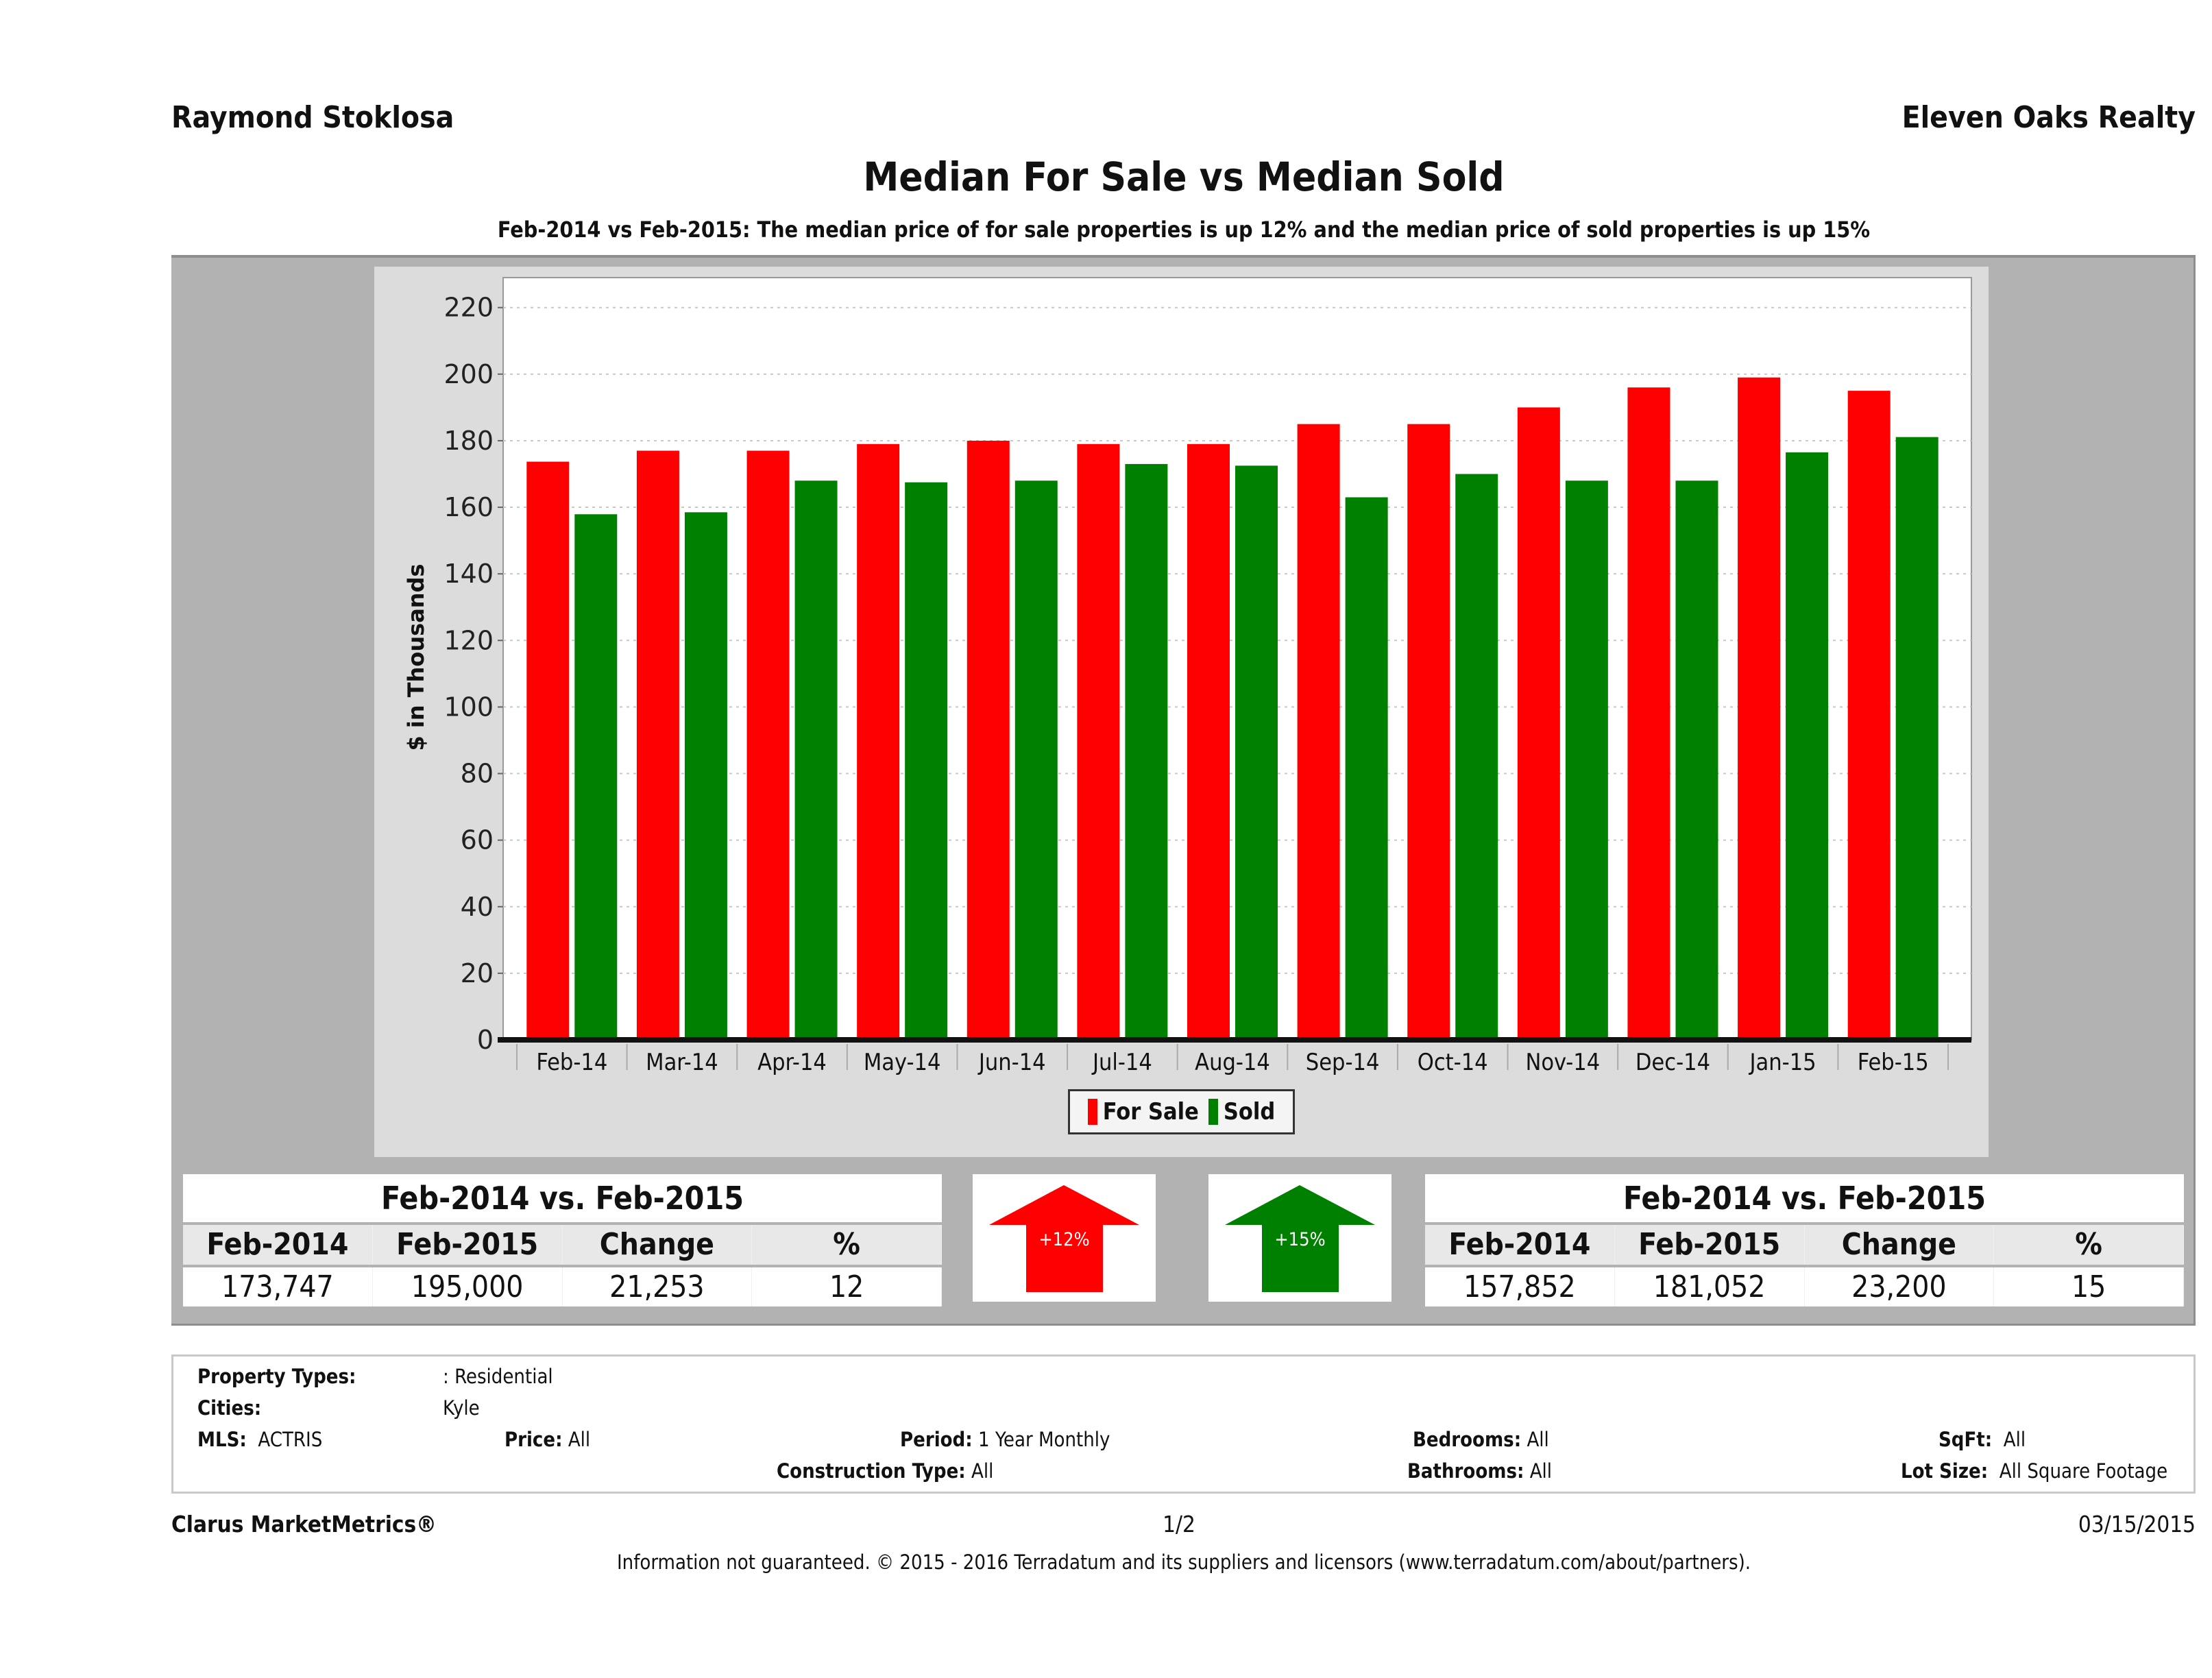 This screenshot has width=2212, height=1678. I want to click on report-date: 03/15/2015, so click(2137, 1524).